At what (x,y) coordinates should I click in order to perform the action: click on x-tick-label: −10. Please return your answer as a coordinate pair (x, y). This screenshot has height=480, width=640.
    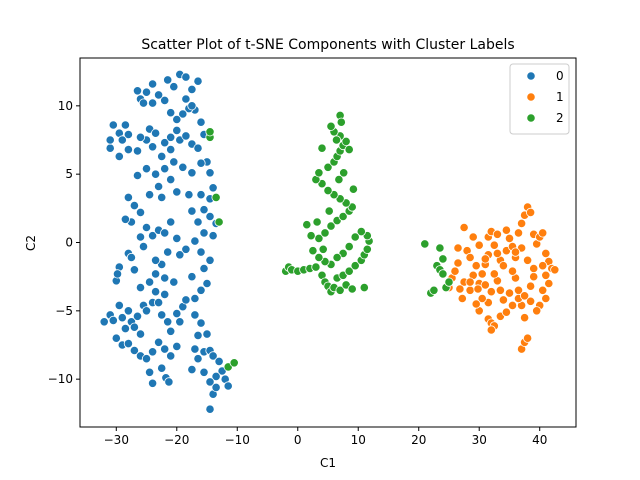
    Looking at the image, I should click on (237, 440).